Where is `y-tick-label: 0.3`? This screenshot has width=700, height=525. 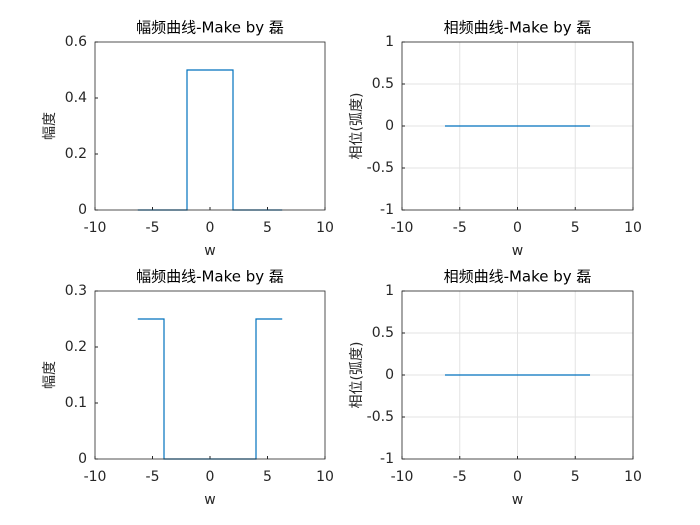
y-tick-label: 0.3 is located at coordinates (76, 291).